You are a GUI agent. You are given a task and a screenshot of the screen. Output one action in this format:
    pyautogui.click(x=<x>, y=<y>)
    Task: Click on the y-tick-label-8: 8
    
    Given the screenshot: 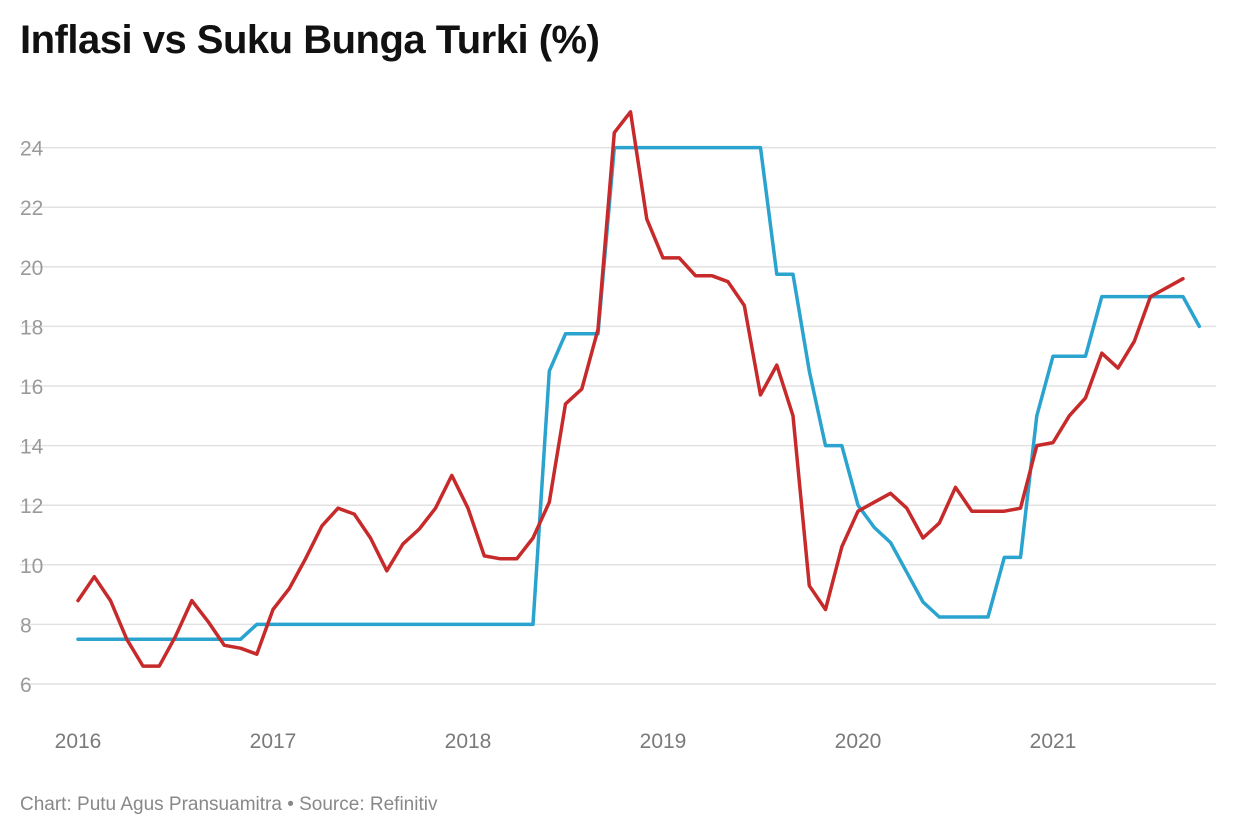 What is the action you would take?
    pyautogui.click(x=26, y=625)
    